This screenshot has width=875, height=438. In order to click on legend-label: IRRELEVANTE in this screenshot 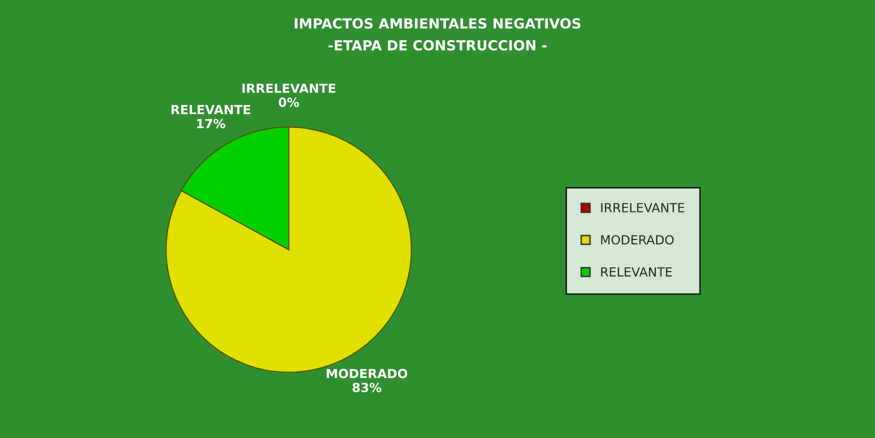, I will do `click(642, 207)`.